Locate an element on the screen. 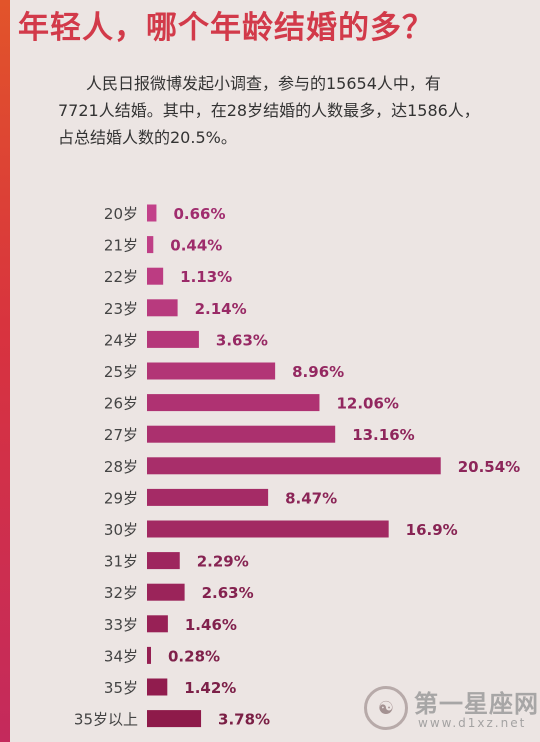 The width and height of the screenshot is (540, 742). watermark-name: 第一星座网 is located at coordinates (476, 704).